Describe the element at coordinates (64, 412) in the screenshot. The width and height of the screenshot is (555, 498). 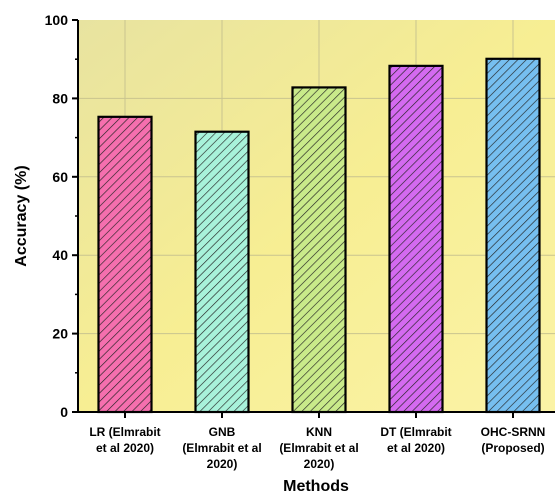
I see `y-tick-label: 0` at that location.